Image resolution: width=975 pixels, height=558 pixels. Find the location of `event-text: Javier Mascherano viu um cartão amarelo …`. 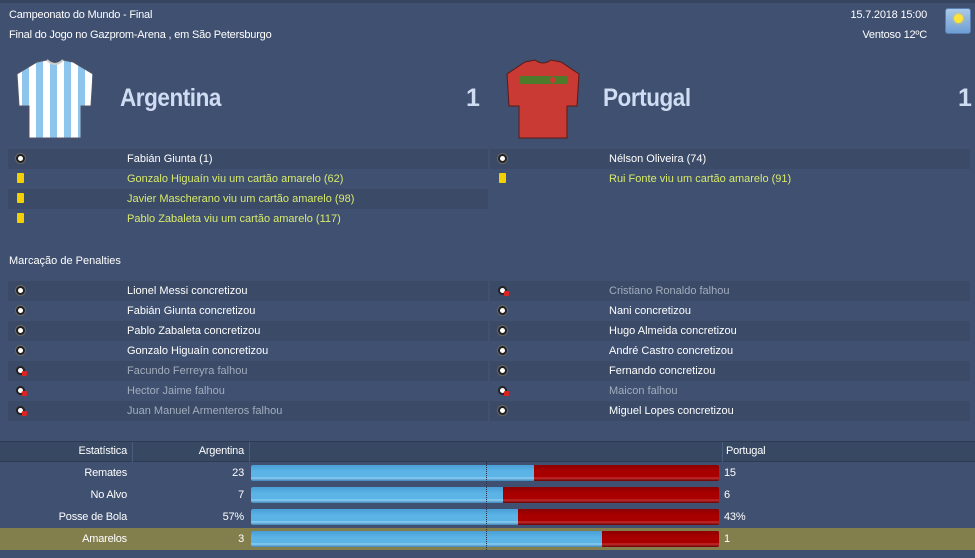

event-text: Javier Mascherano viu um cartão amarelo … is located at coordinates (241, 199).